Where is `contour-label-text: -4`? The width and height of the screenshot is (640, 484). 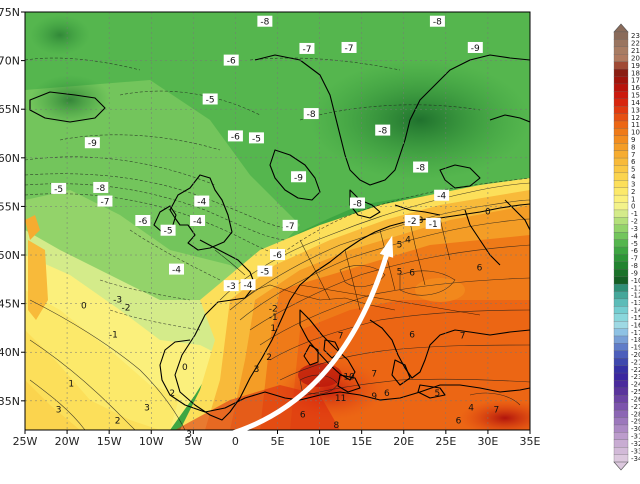
contour-label-text: -4 is located at coordinates (248, 286).